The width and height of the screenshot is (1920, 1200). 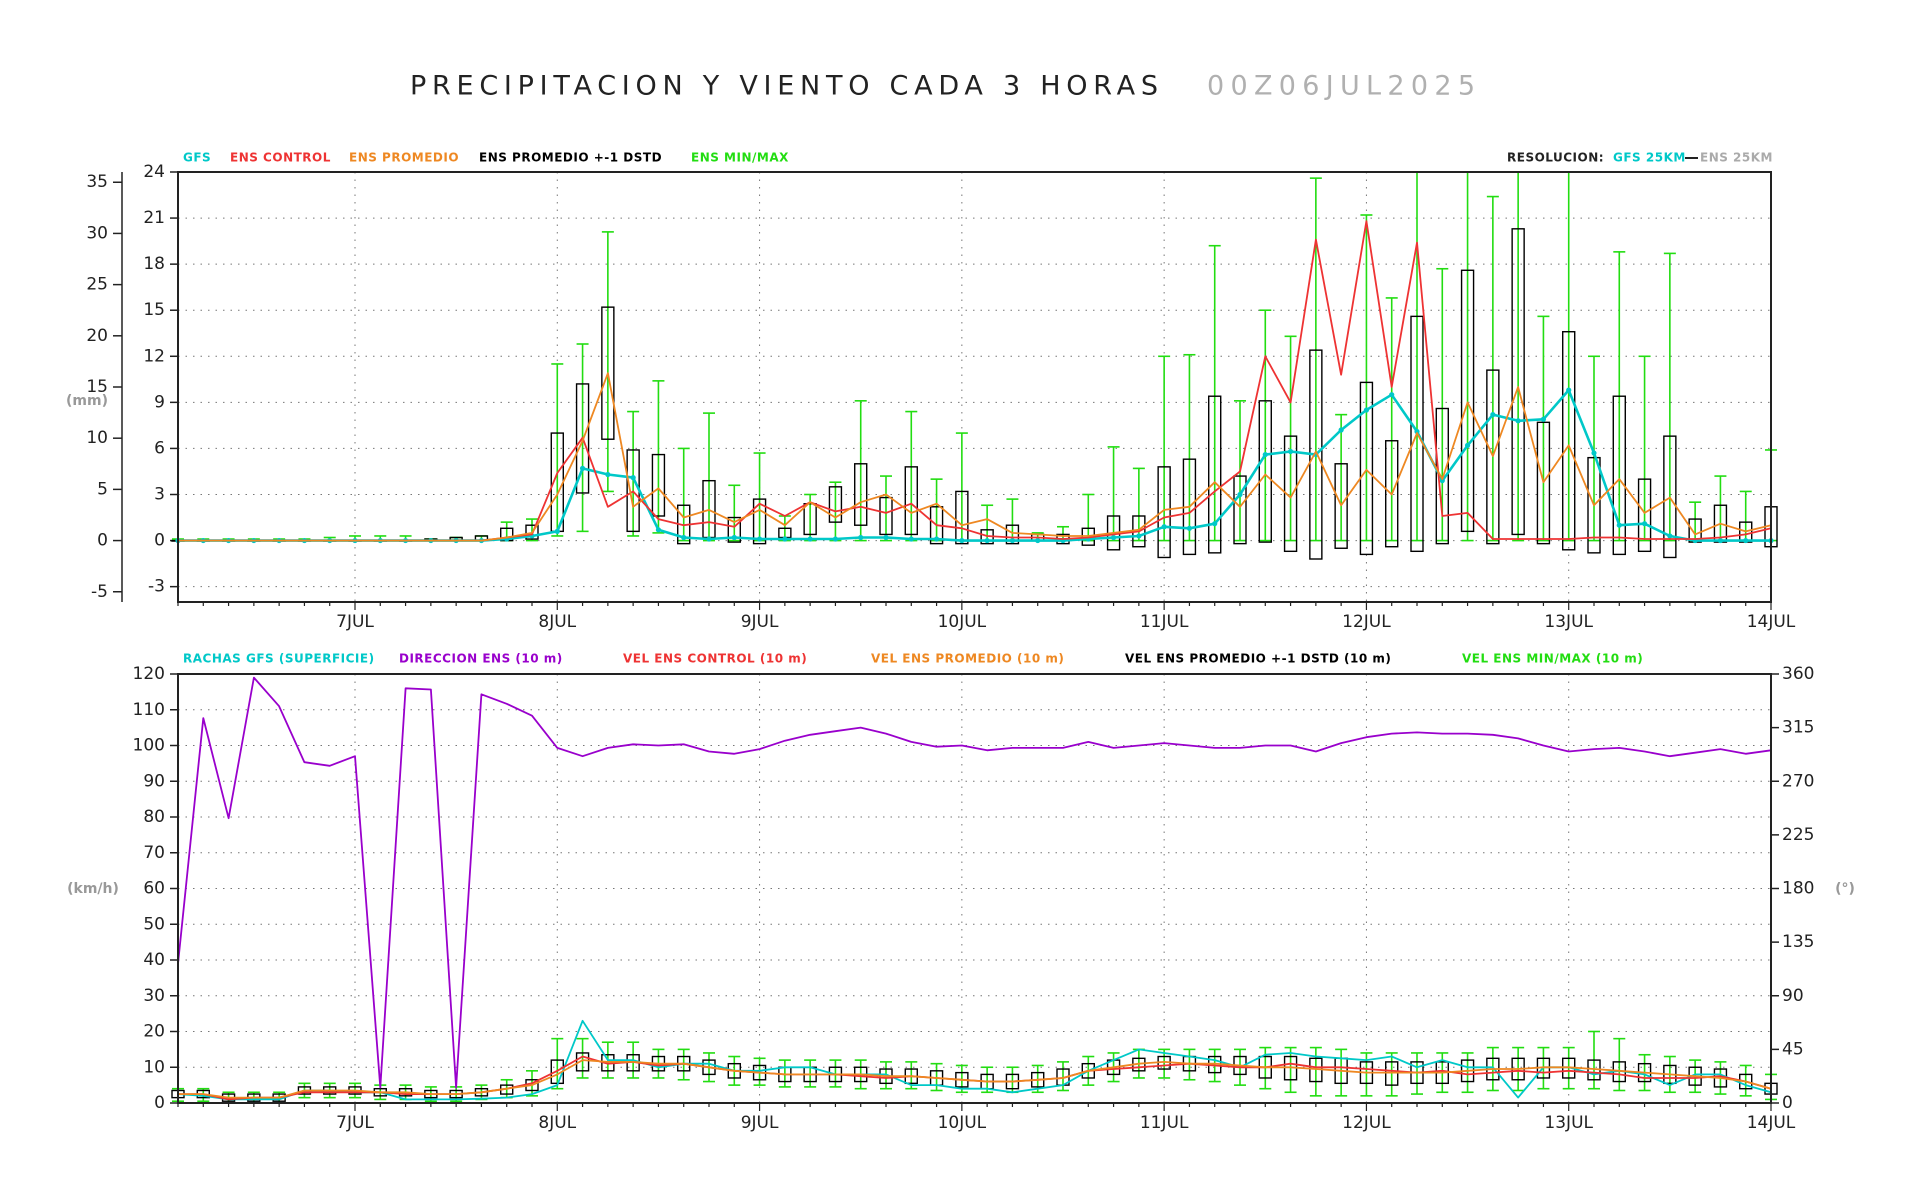 I want to click on y2-tick-label: 25, so click(x=97, y=285).